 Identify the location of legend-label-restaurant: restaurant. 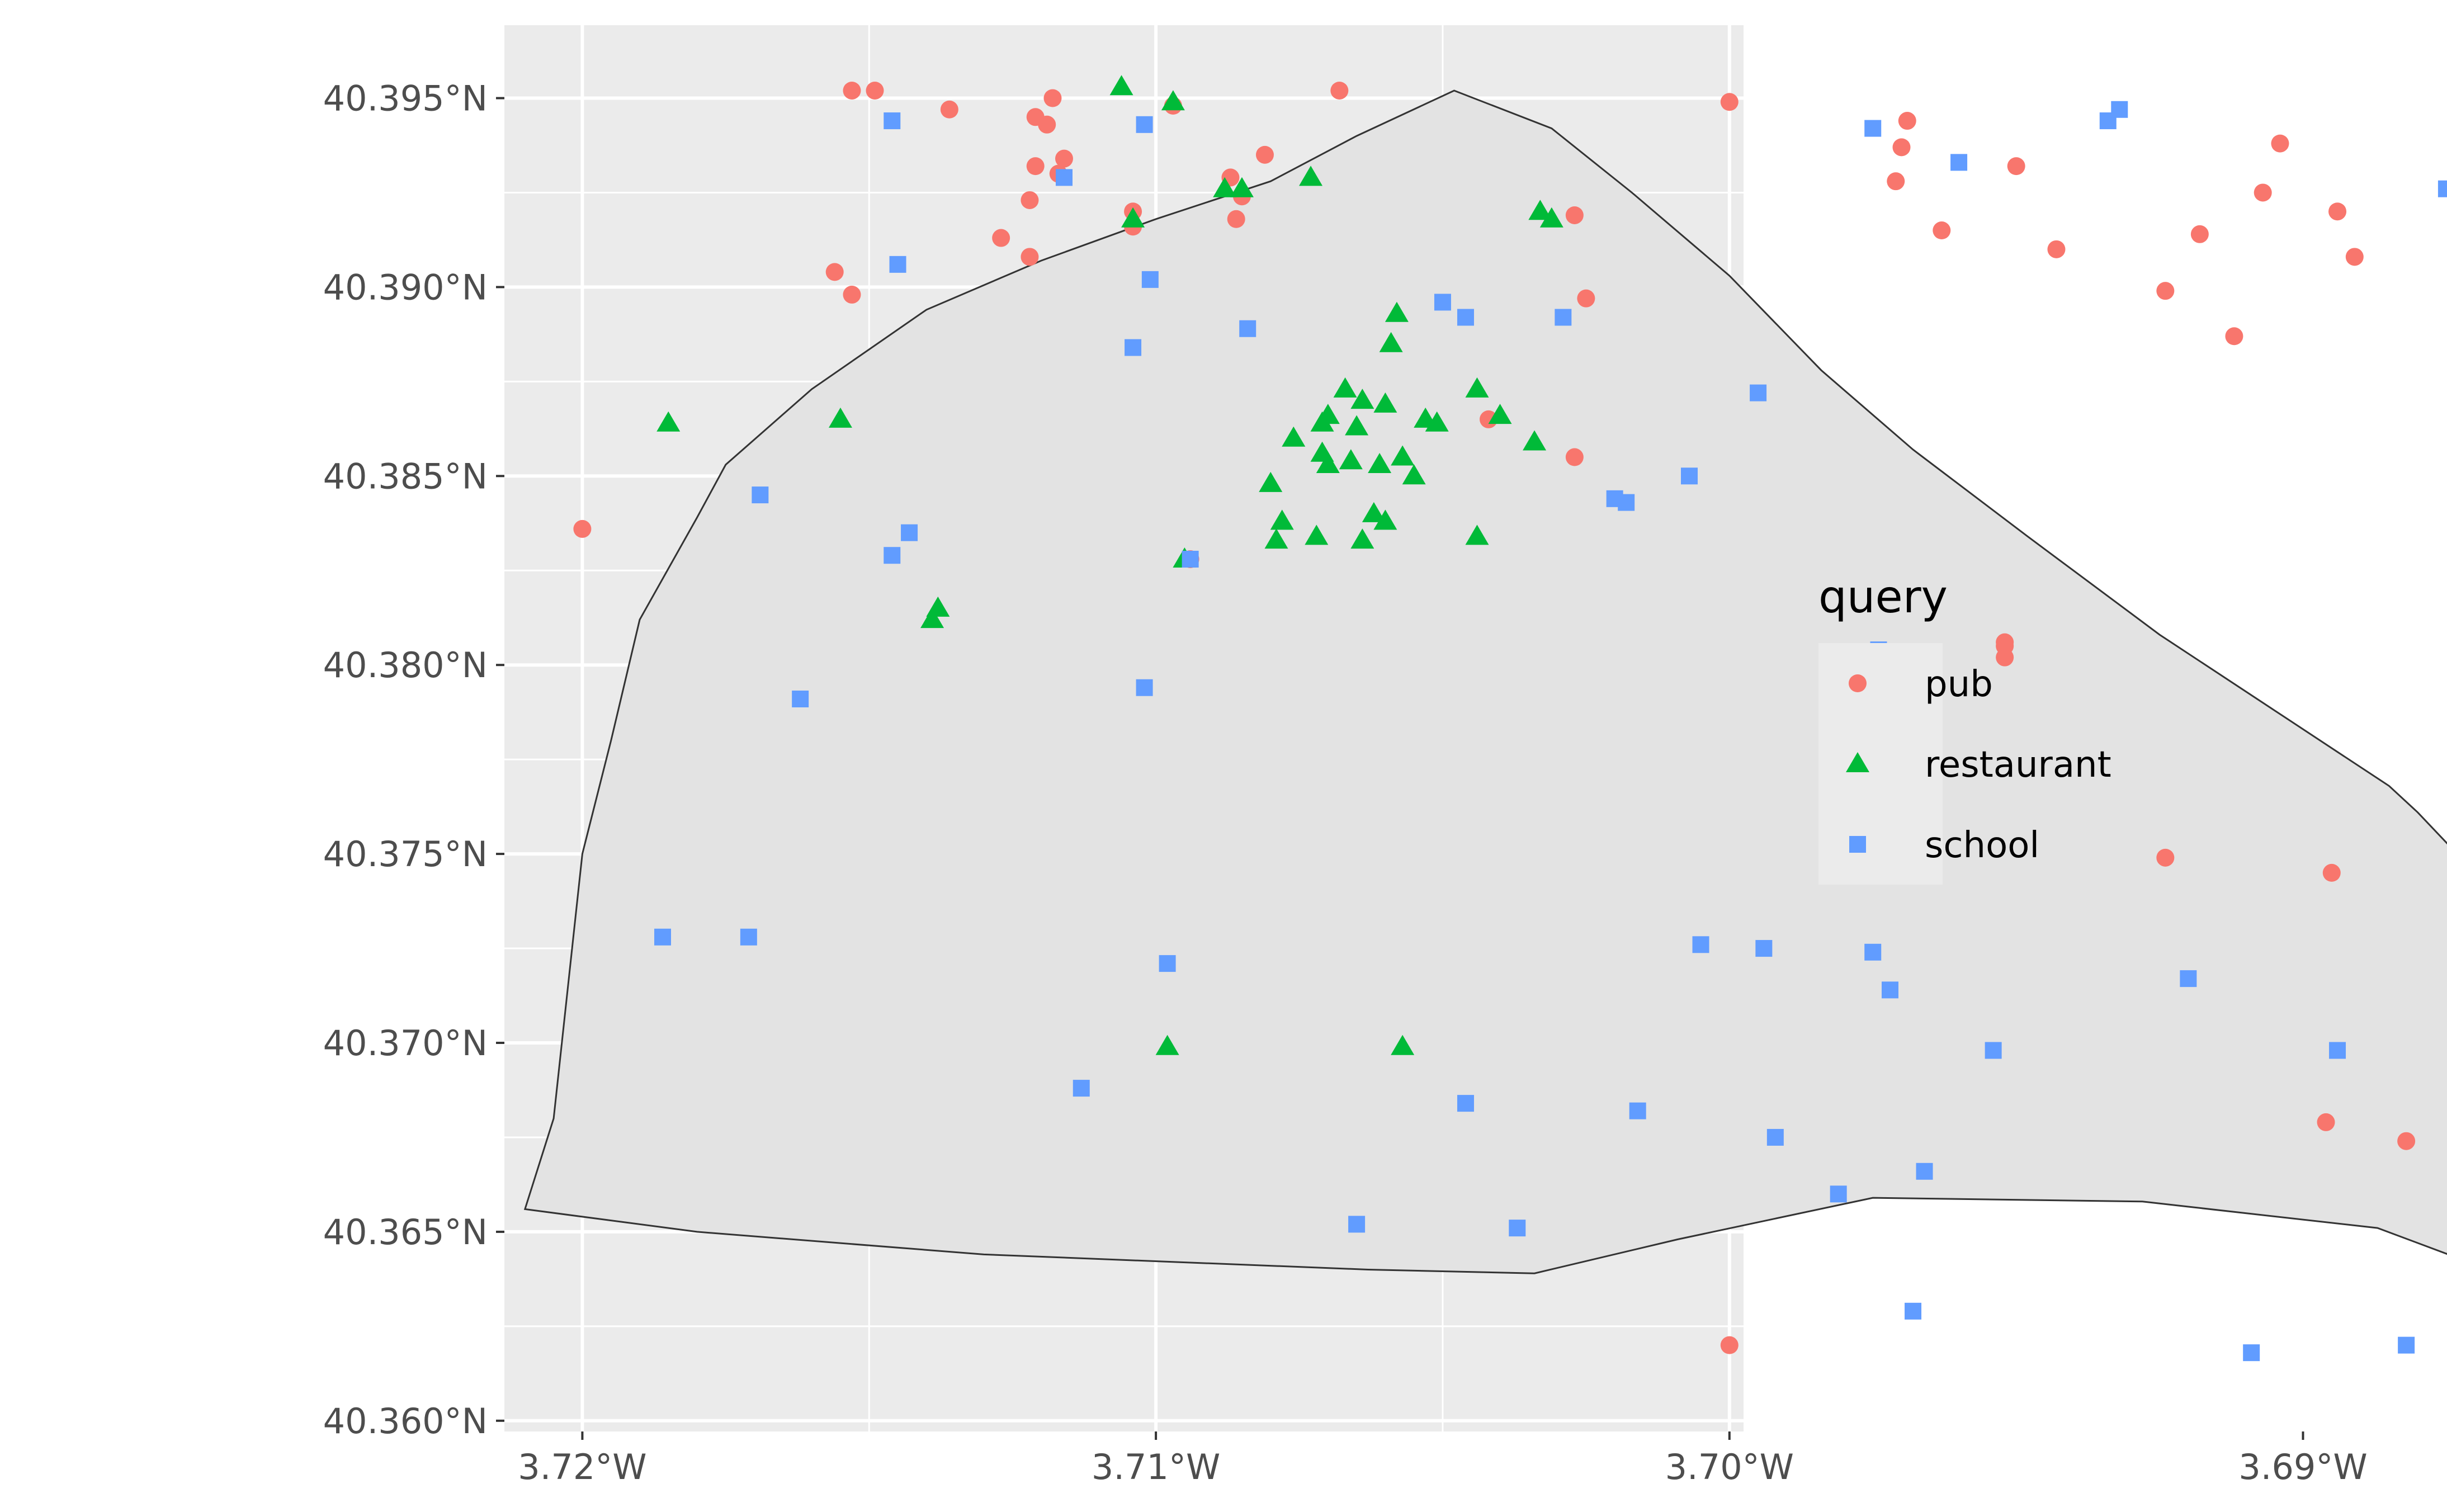
(2018, 765).